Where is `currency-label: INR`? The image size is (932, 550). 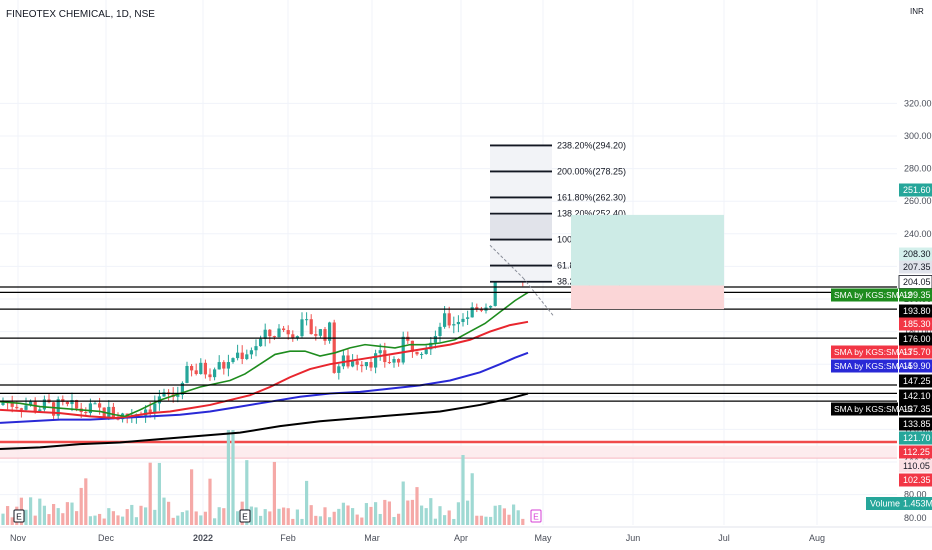 currency-label: INR is located at coordinates (917, 11).